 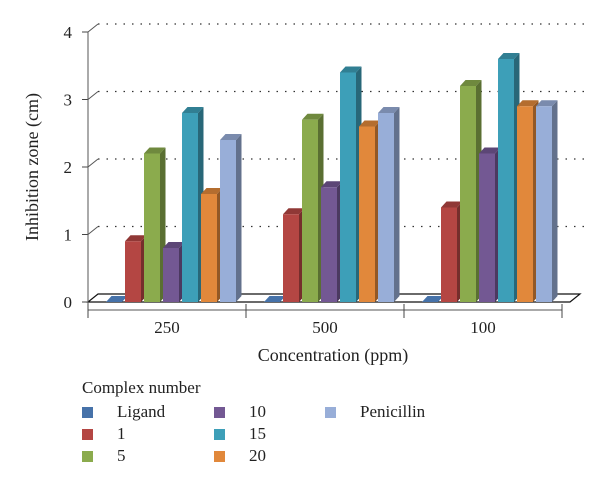 I want to click on legend-label: Penicillin, so click(x=393, y=411).